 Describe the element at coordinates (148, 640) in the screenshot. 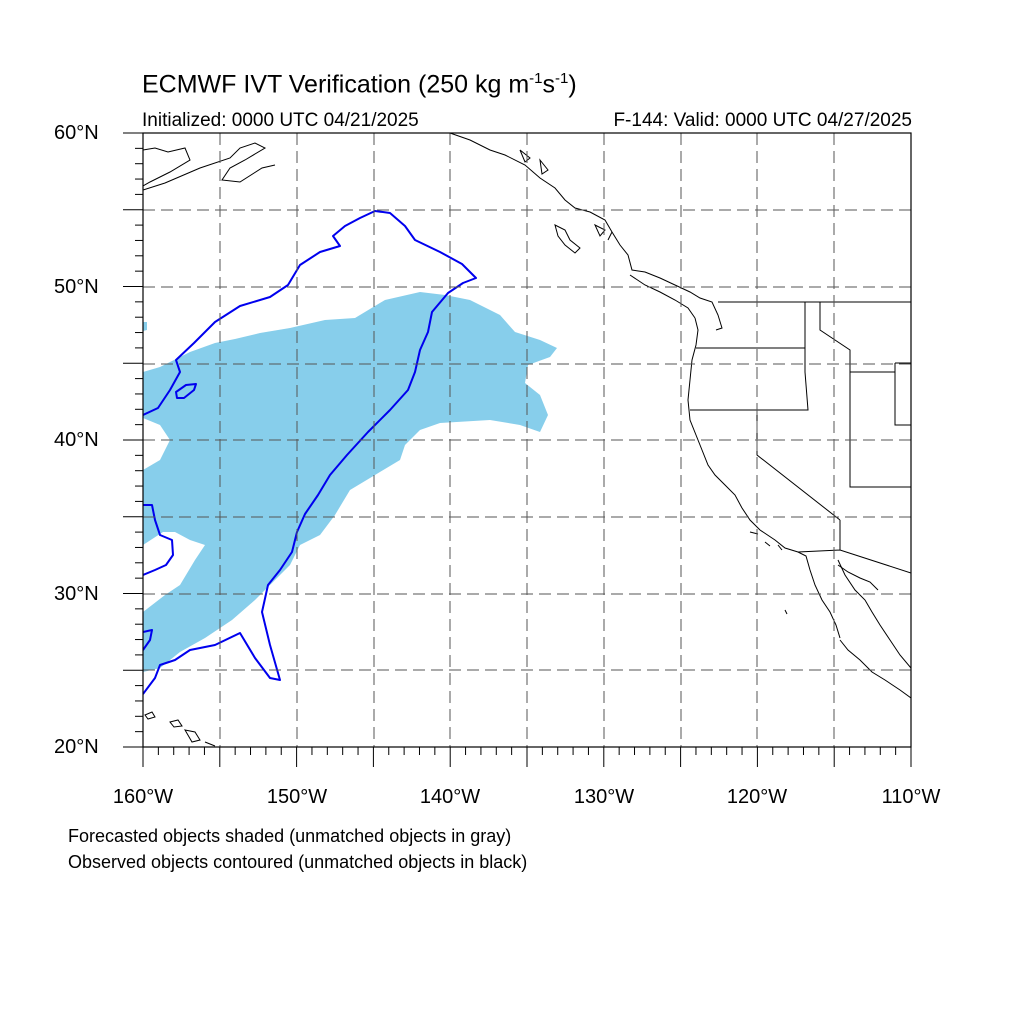

I see `observed-ivt-contour-south` at that location.